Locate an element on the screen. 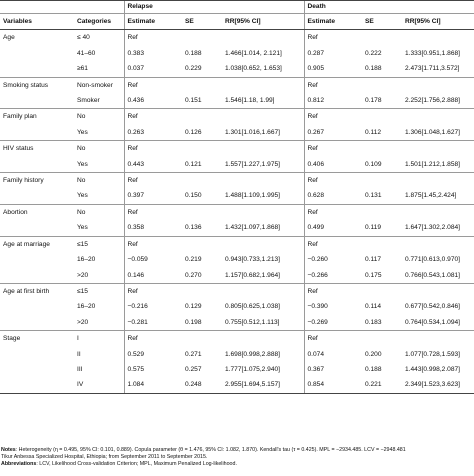 This screenshot has height=476, width=474. value-cell: 1.546[1.18, 1.99] is located at coordinates (263, 101).